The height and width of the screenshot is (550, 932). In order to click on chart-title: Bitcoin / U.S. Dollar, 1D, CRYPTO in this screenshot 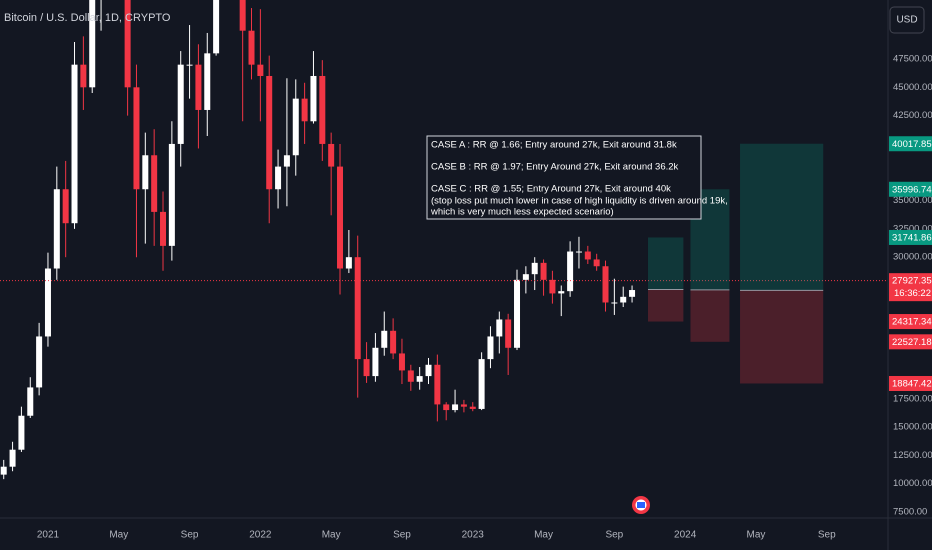, I will do `click(87, 18)`.